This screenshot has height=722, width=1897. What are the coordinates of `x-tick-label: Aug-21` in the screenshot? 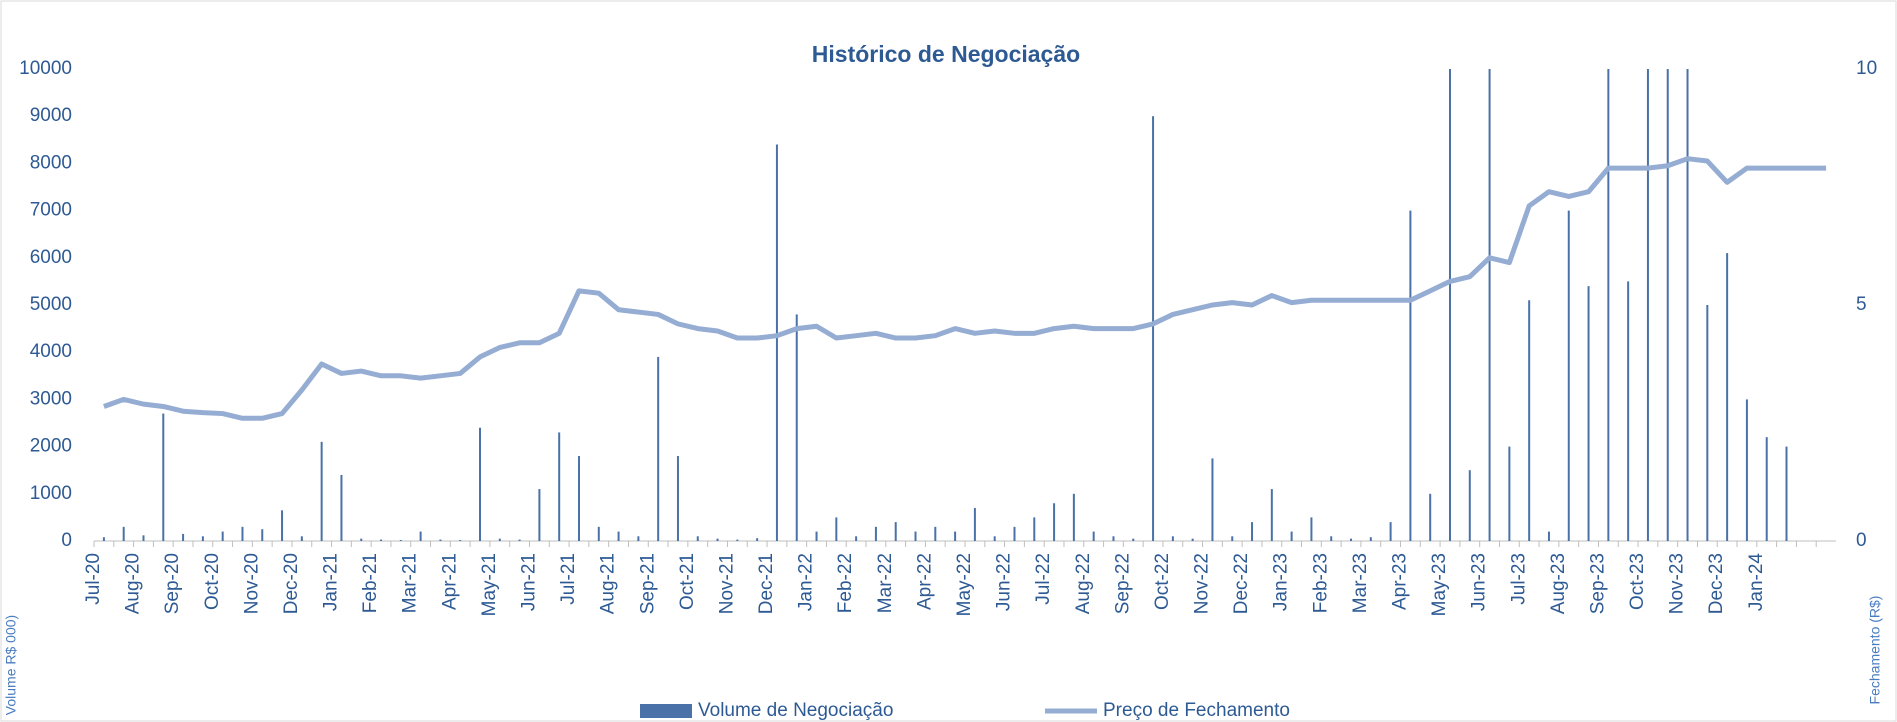 It's located at (608, 583).